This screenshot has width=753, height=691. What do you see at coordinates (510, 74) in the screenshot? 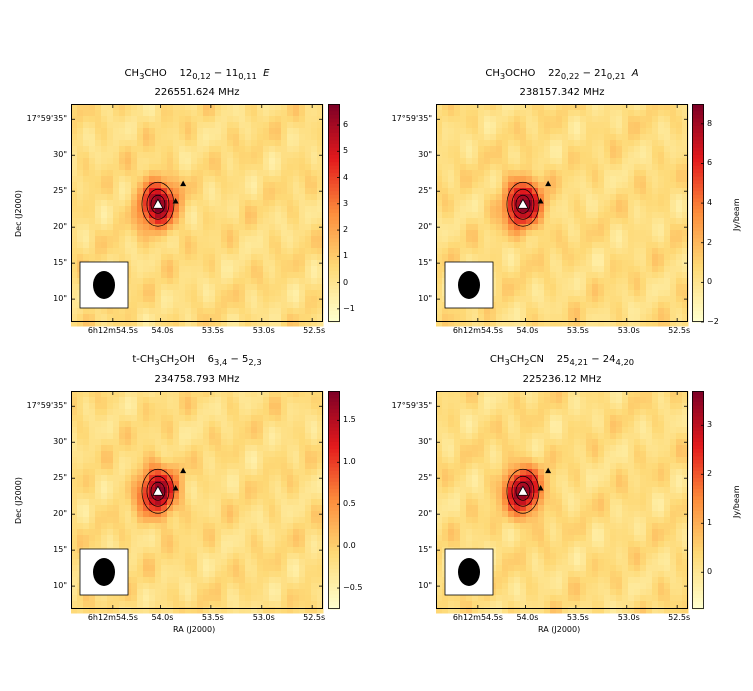
I see `molecule-name: CH3OCHO` at bounding box center [510, 74].